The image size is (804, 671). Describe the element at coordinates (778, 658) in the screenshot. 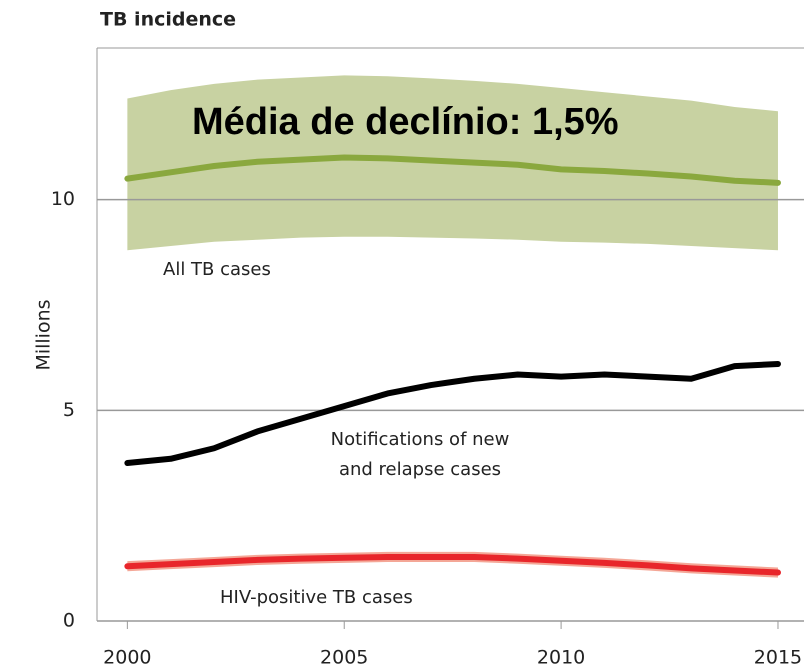

I see `x-tick-label: 2015` at that location.